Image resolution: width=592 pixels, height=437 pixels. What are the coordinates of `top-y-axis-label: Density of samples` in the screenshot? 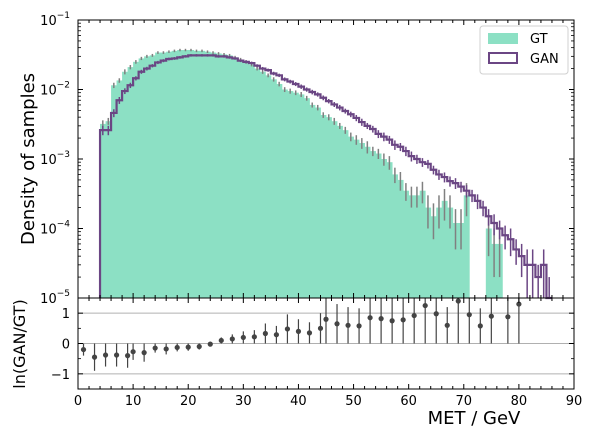 It's located at (28, 159).